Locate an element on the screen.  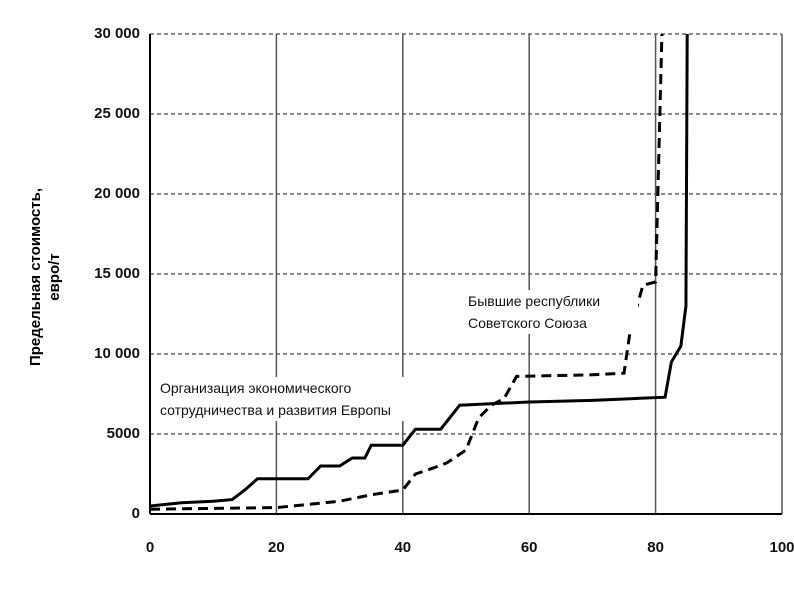
x-tick-label: 80 is located at coordinates (655, 547).